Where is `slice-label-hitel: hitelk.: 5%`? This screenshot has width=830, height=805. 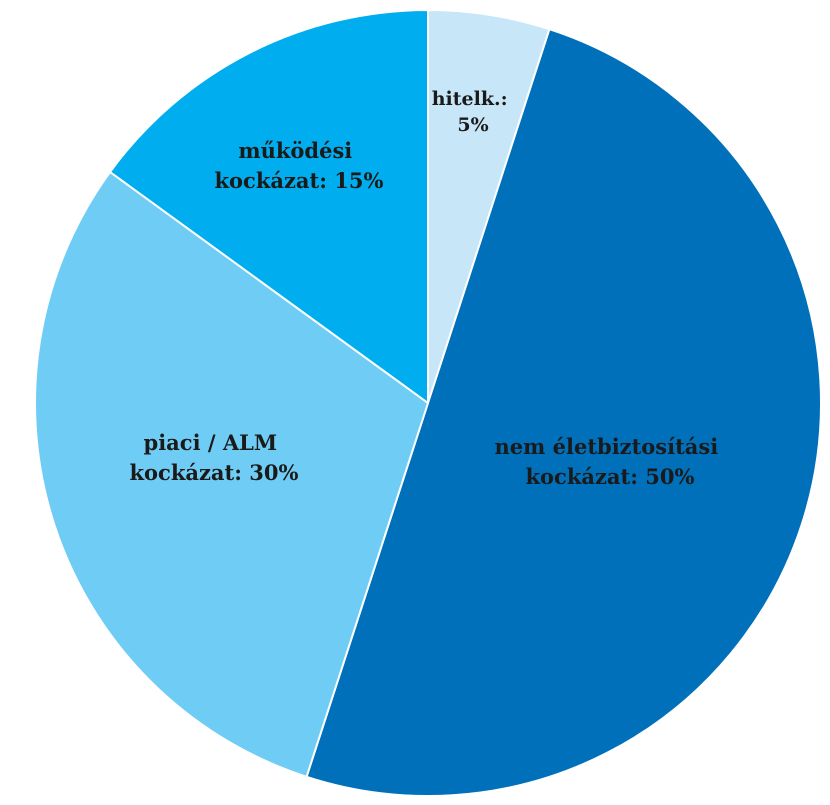
slice-label-hitel: hitelk.: 5% is located at coordinates (473, 112).